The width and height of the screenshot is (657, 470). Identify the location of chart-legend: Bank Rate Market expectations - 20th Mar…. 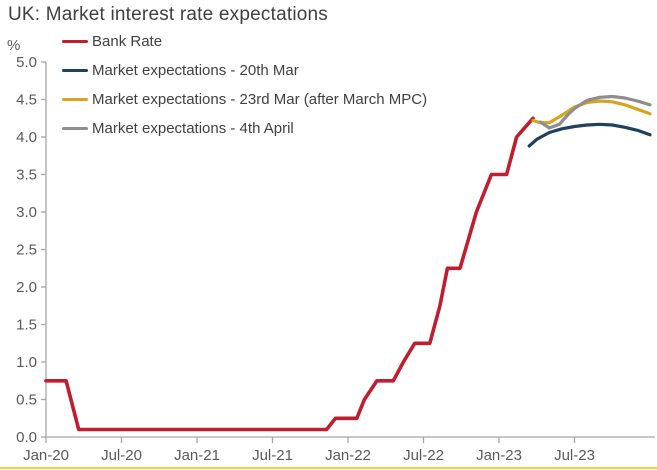
(244, 85).